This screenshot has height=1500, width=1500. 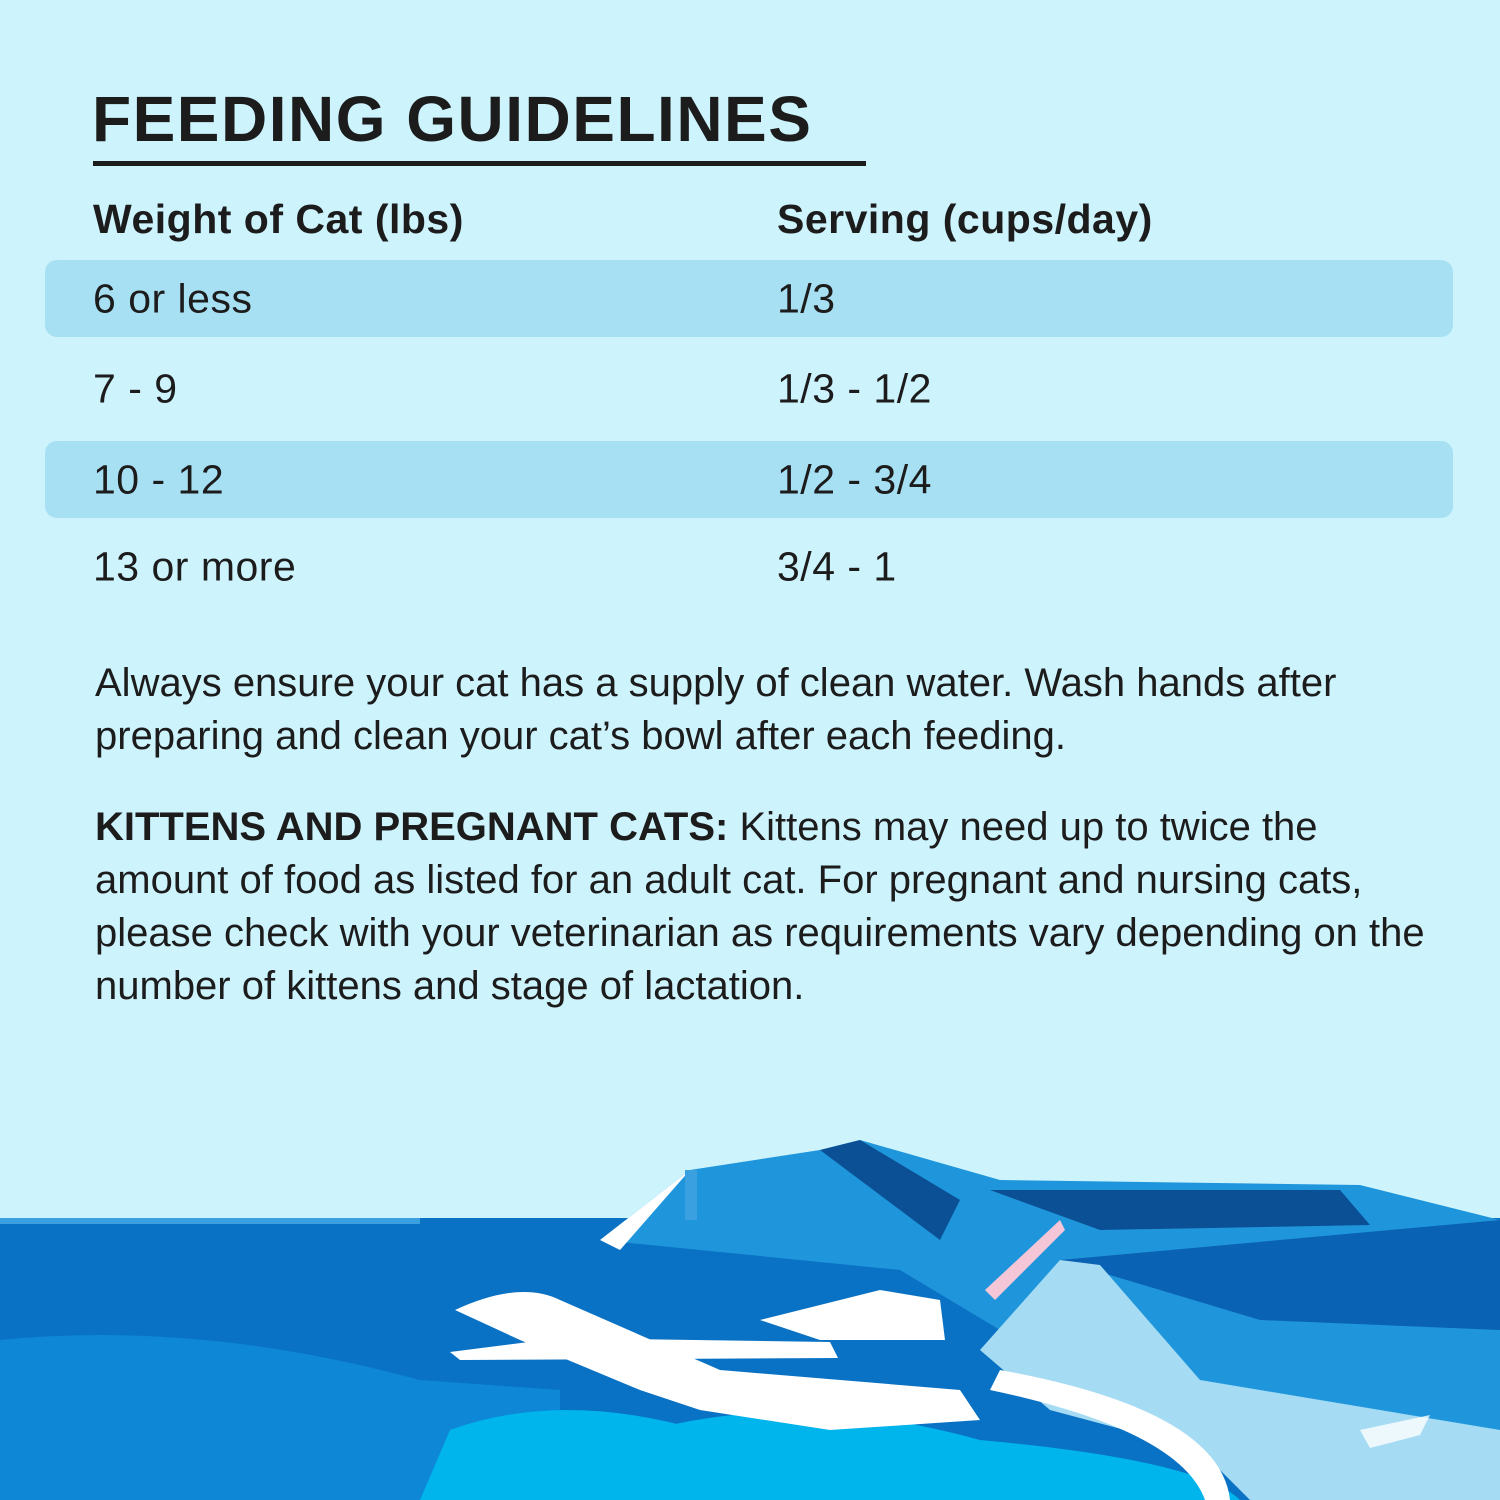 What do you see at coordinates (479, 163) in the screenshot?
I see `title-underline` at bounding box center [479, 163].